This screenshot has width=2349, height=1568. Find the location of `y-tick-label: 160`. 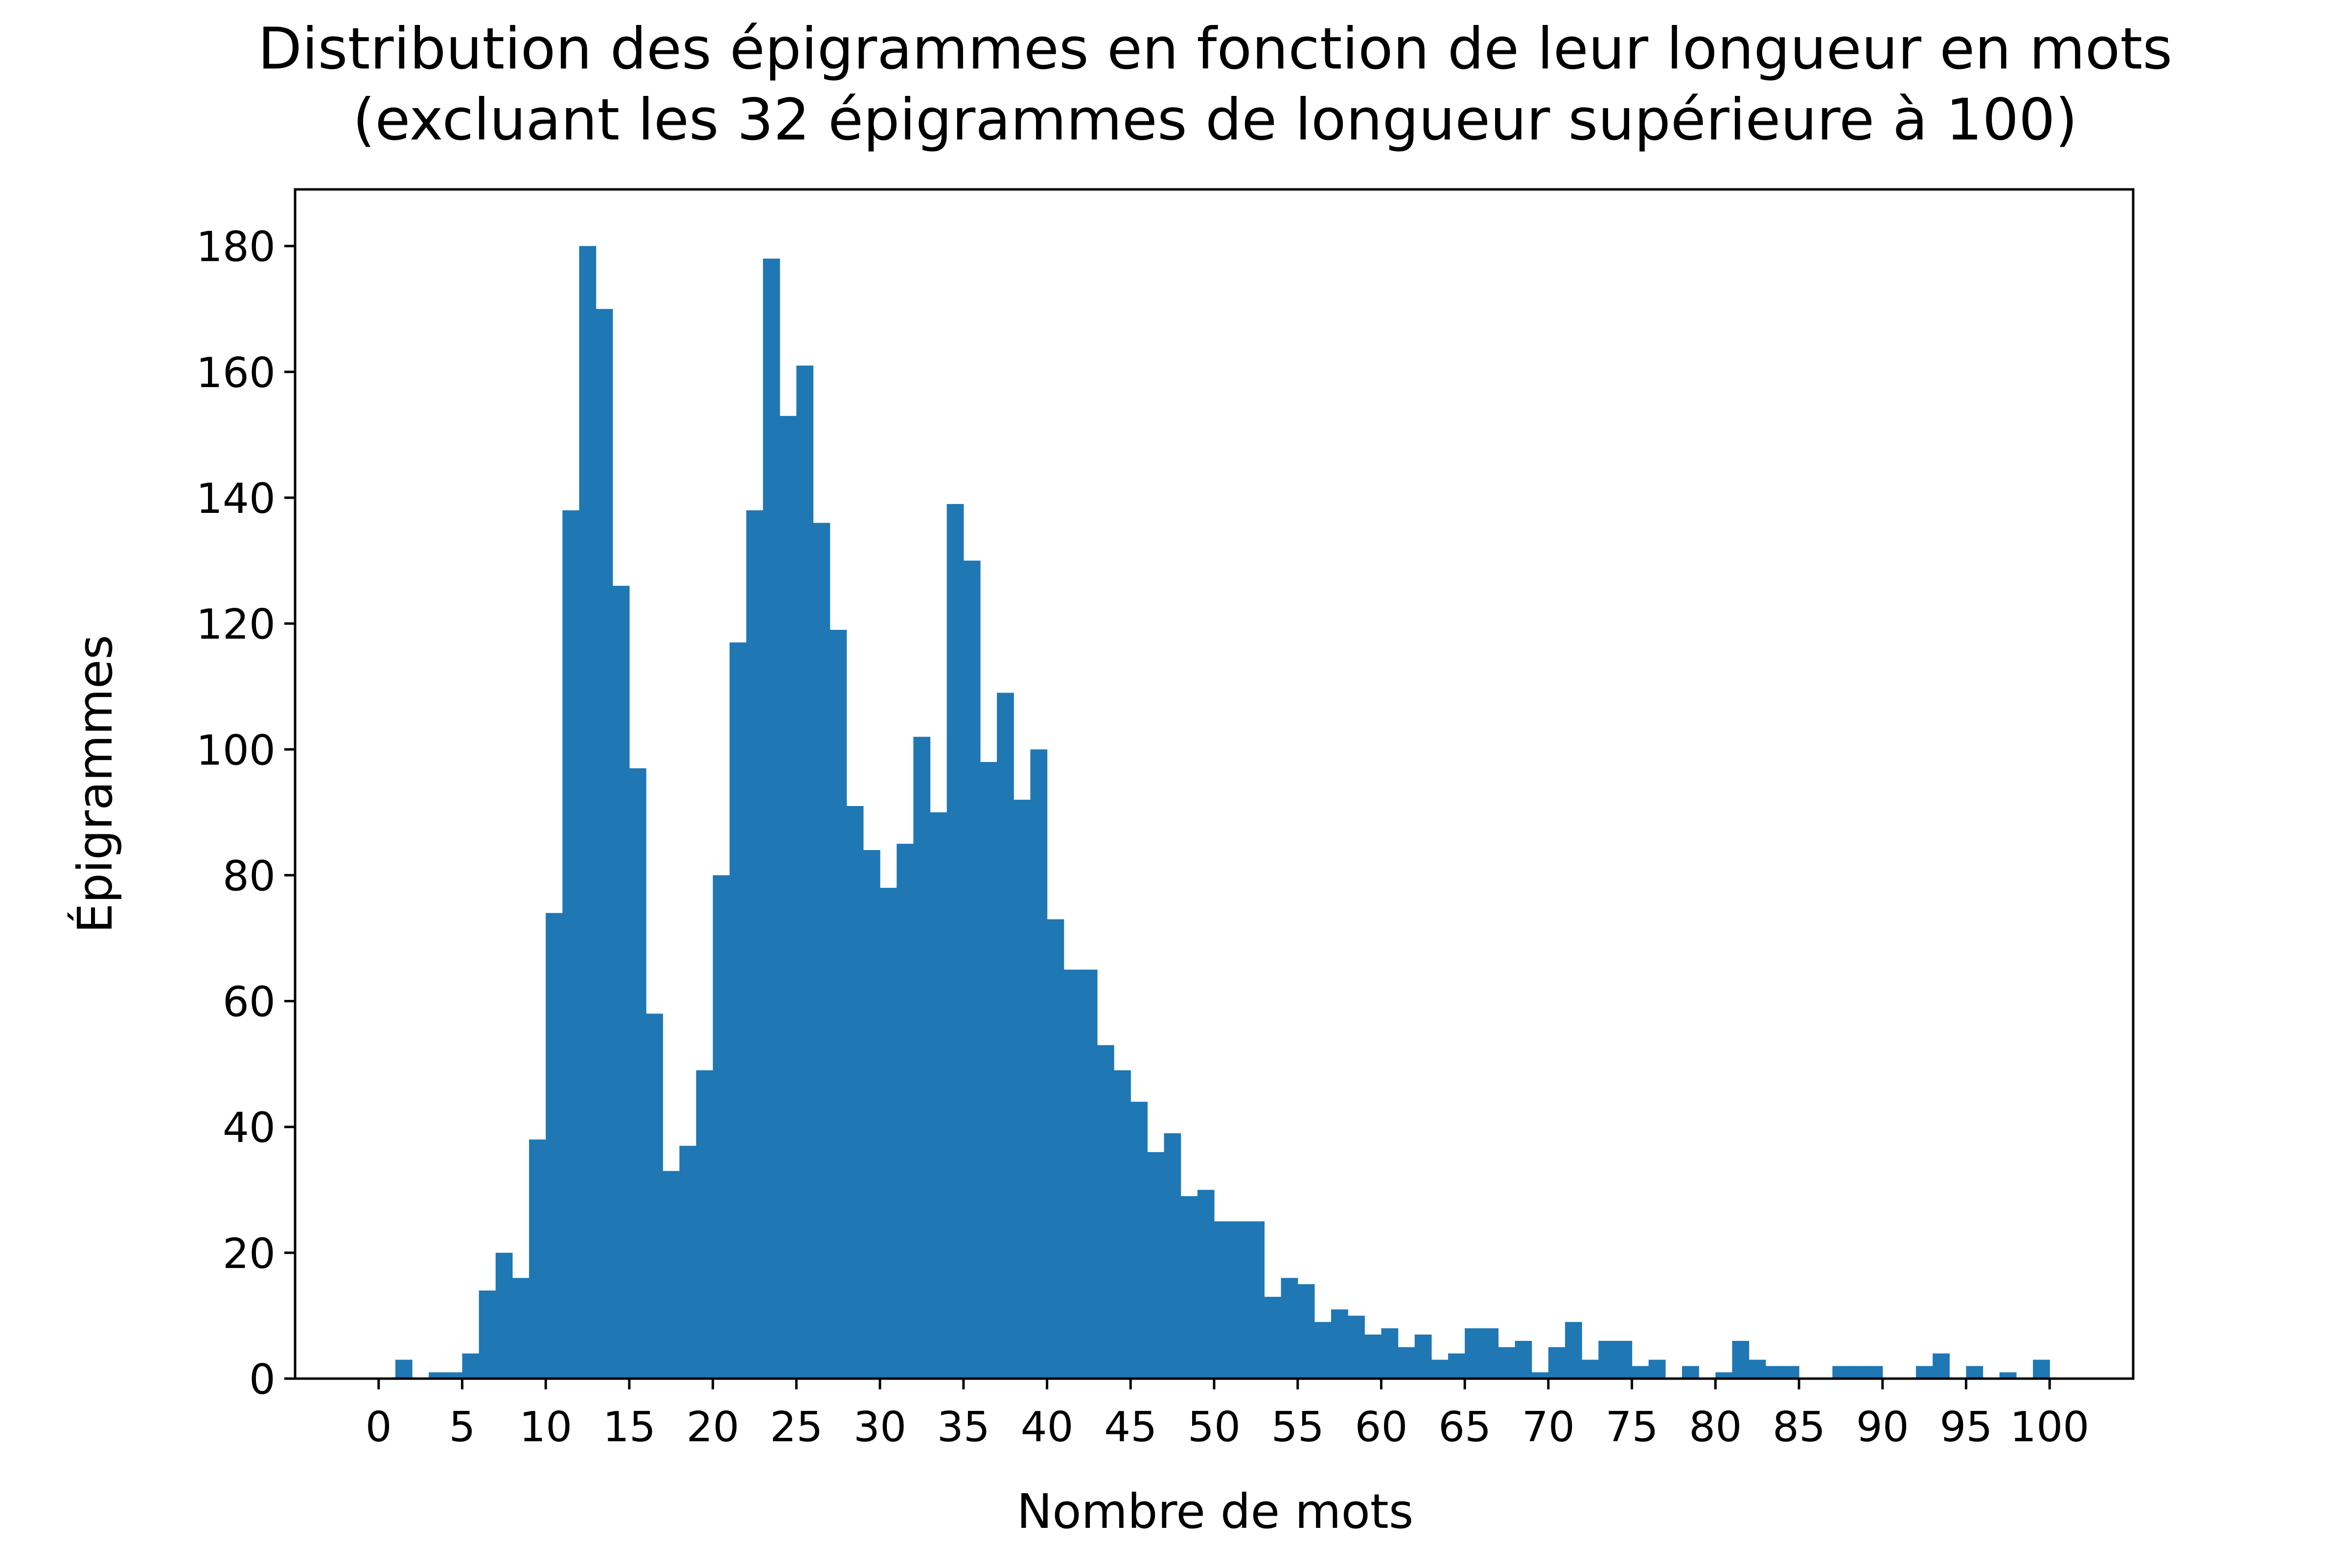

y-tick-label: 160 is located at coordinates (236, 373).